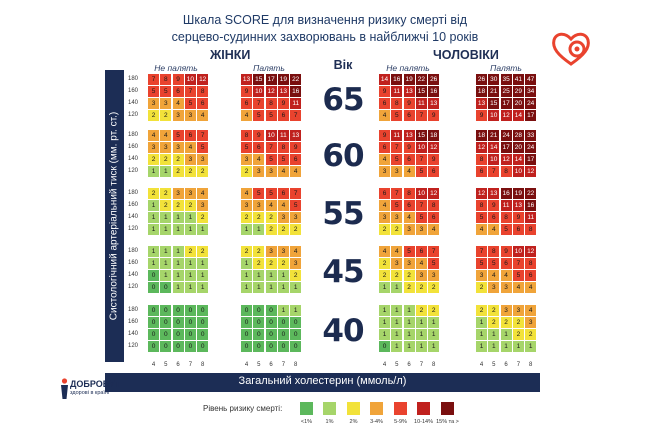 The height and width of the screenshot is (433, 650). What do you see at coordinates (408, 68) in the screenshot?
I see `men-nonsmoker-label: Не палять` at bounding box center [408, 68].